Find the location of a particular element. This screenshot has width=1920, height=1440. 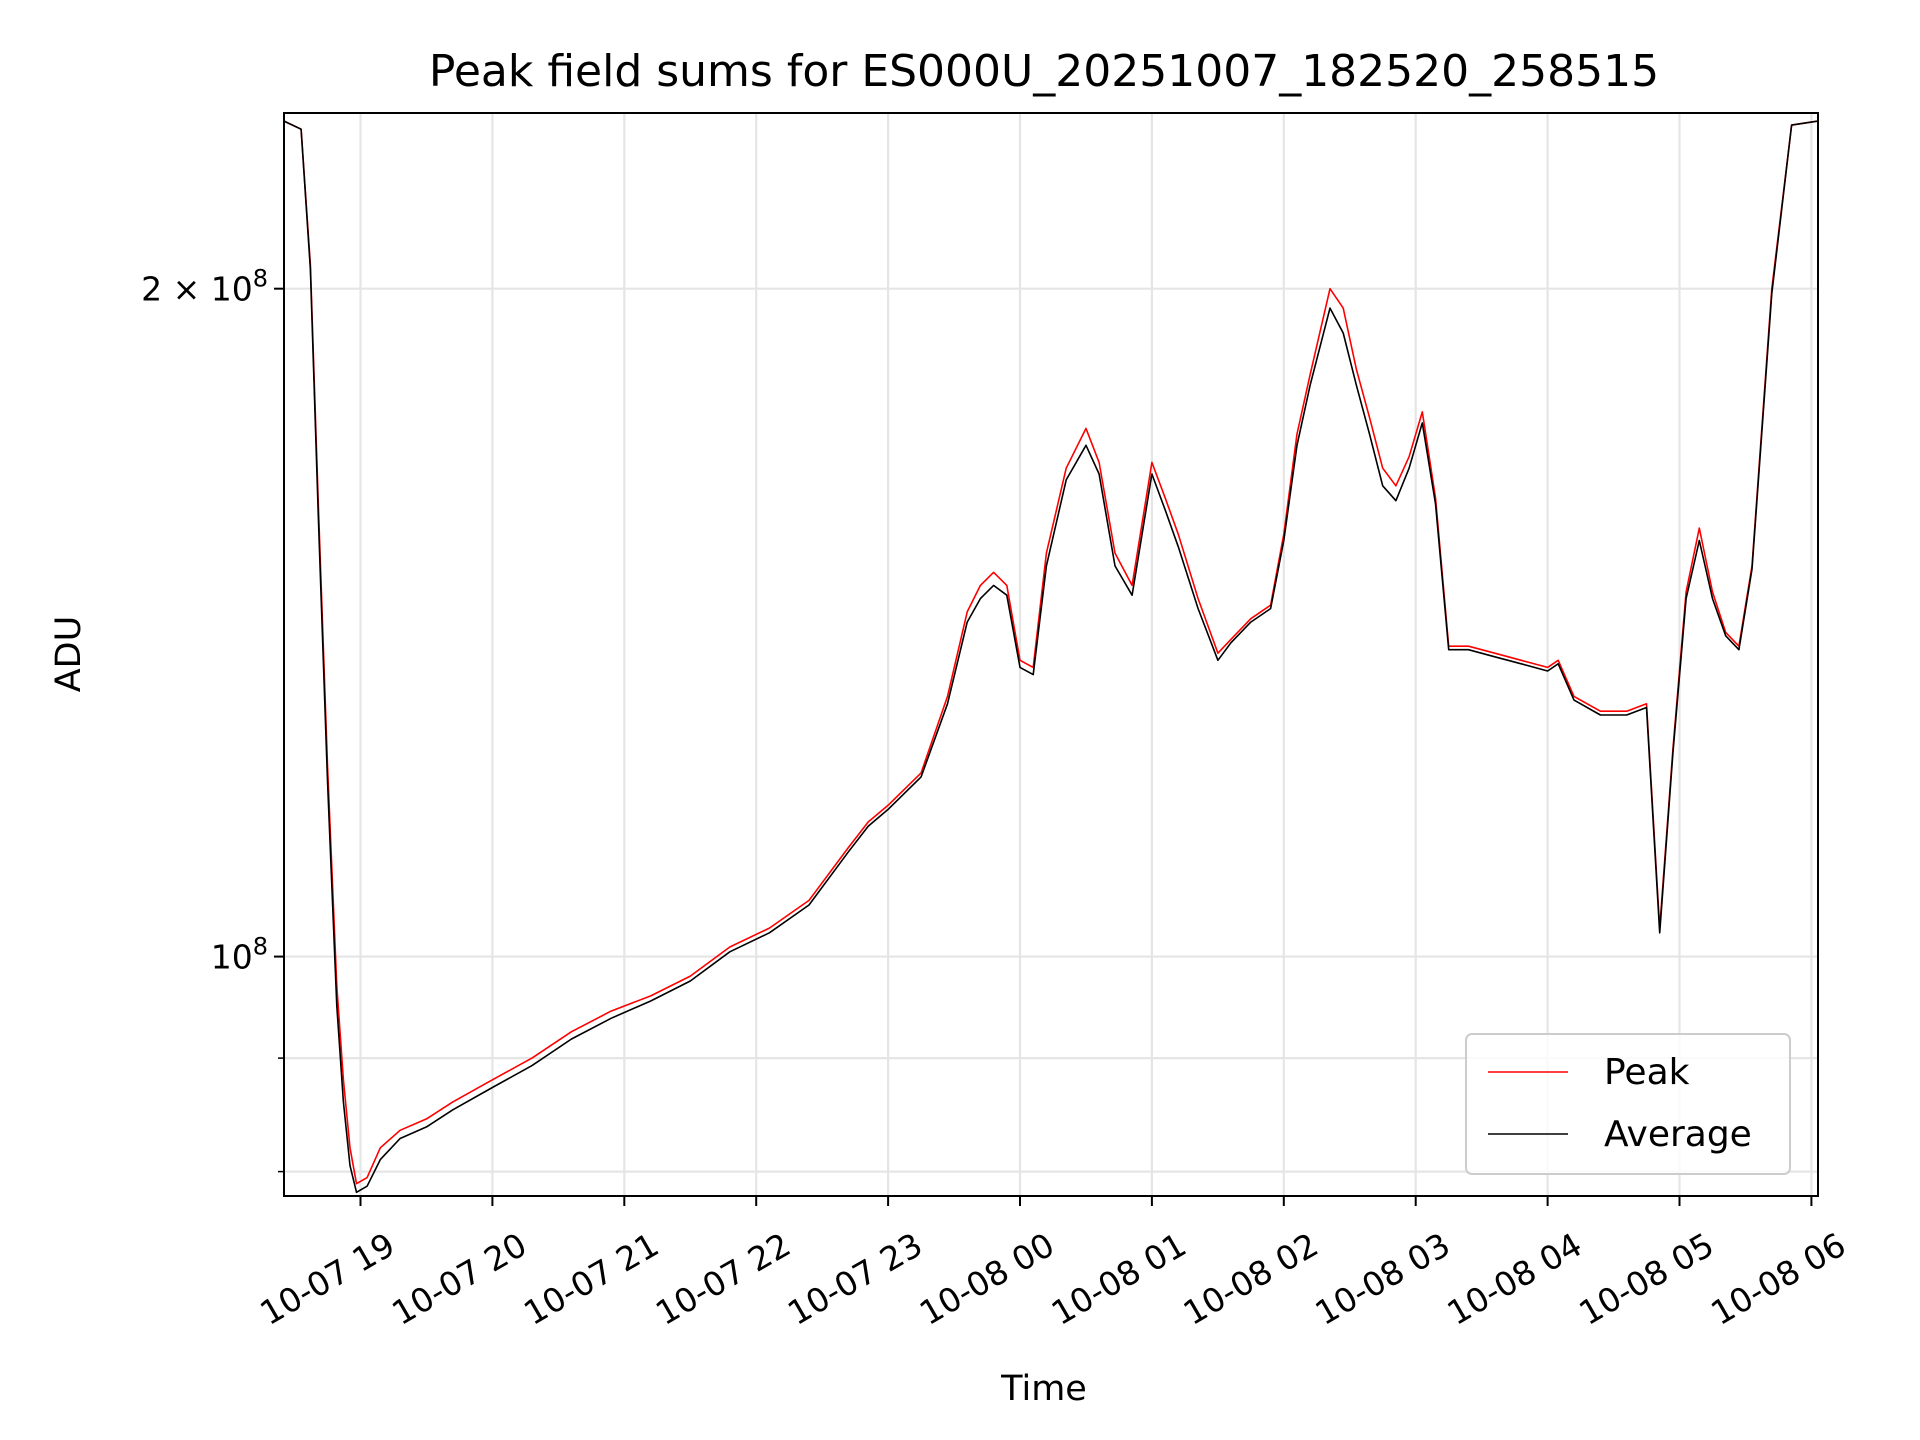

legend-peak-label: Peak is located at coordinates (1647, 1072).